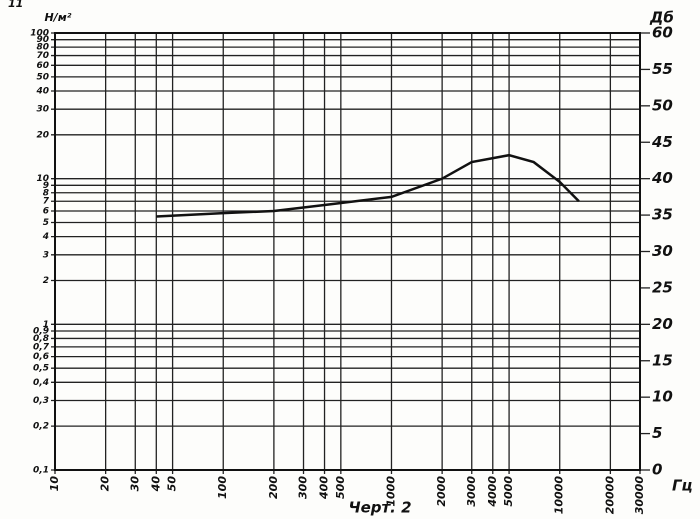  Describe the element at coordinates (662, 324) in the screenshot. I see `y2-tick-label: 20` at that location.